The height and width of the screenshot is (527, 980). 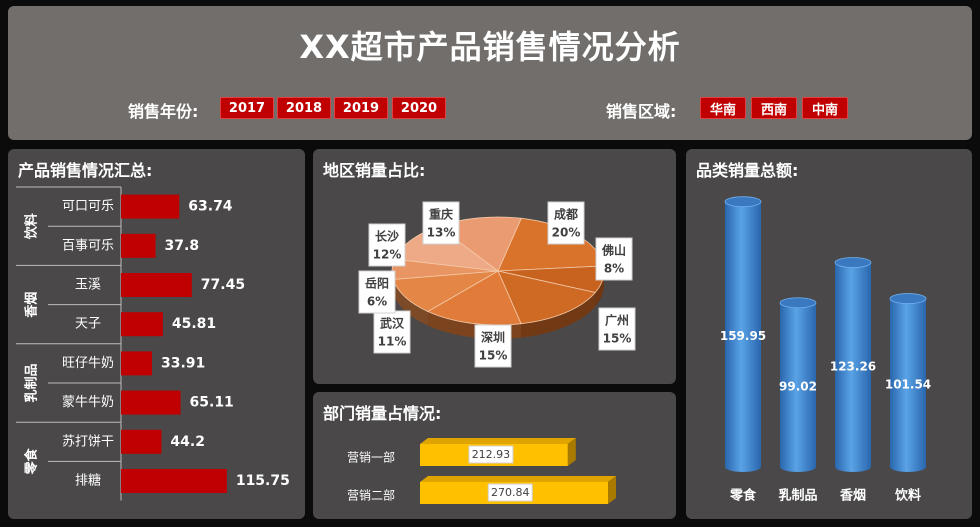 I want to click on year-button-2020: 2020, so click(x=419, y=108).